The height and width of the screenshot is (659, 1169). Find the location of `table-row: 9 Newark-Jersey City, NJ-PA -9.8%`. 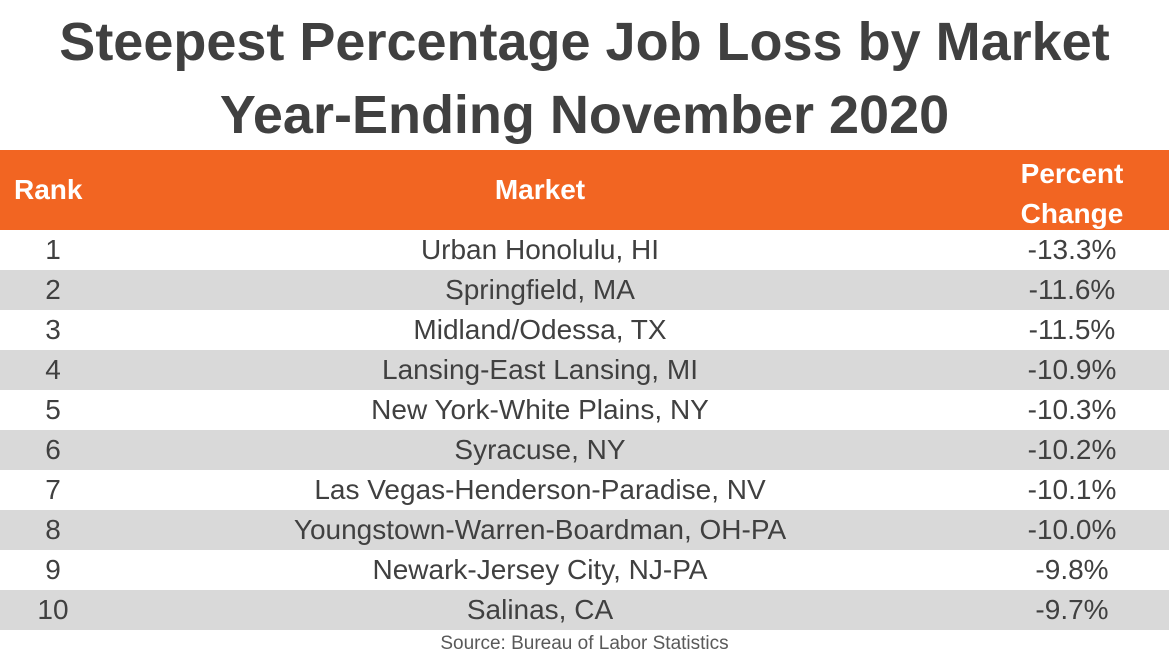

table-row: 9 Newark-Jersey City, NJ-PA -9.8% is located at coordinates (584, 570).